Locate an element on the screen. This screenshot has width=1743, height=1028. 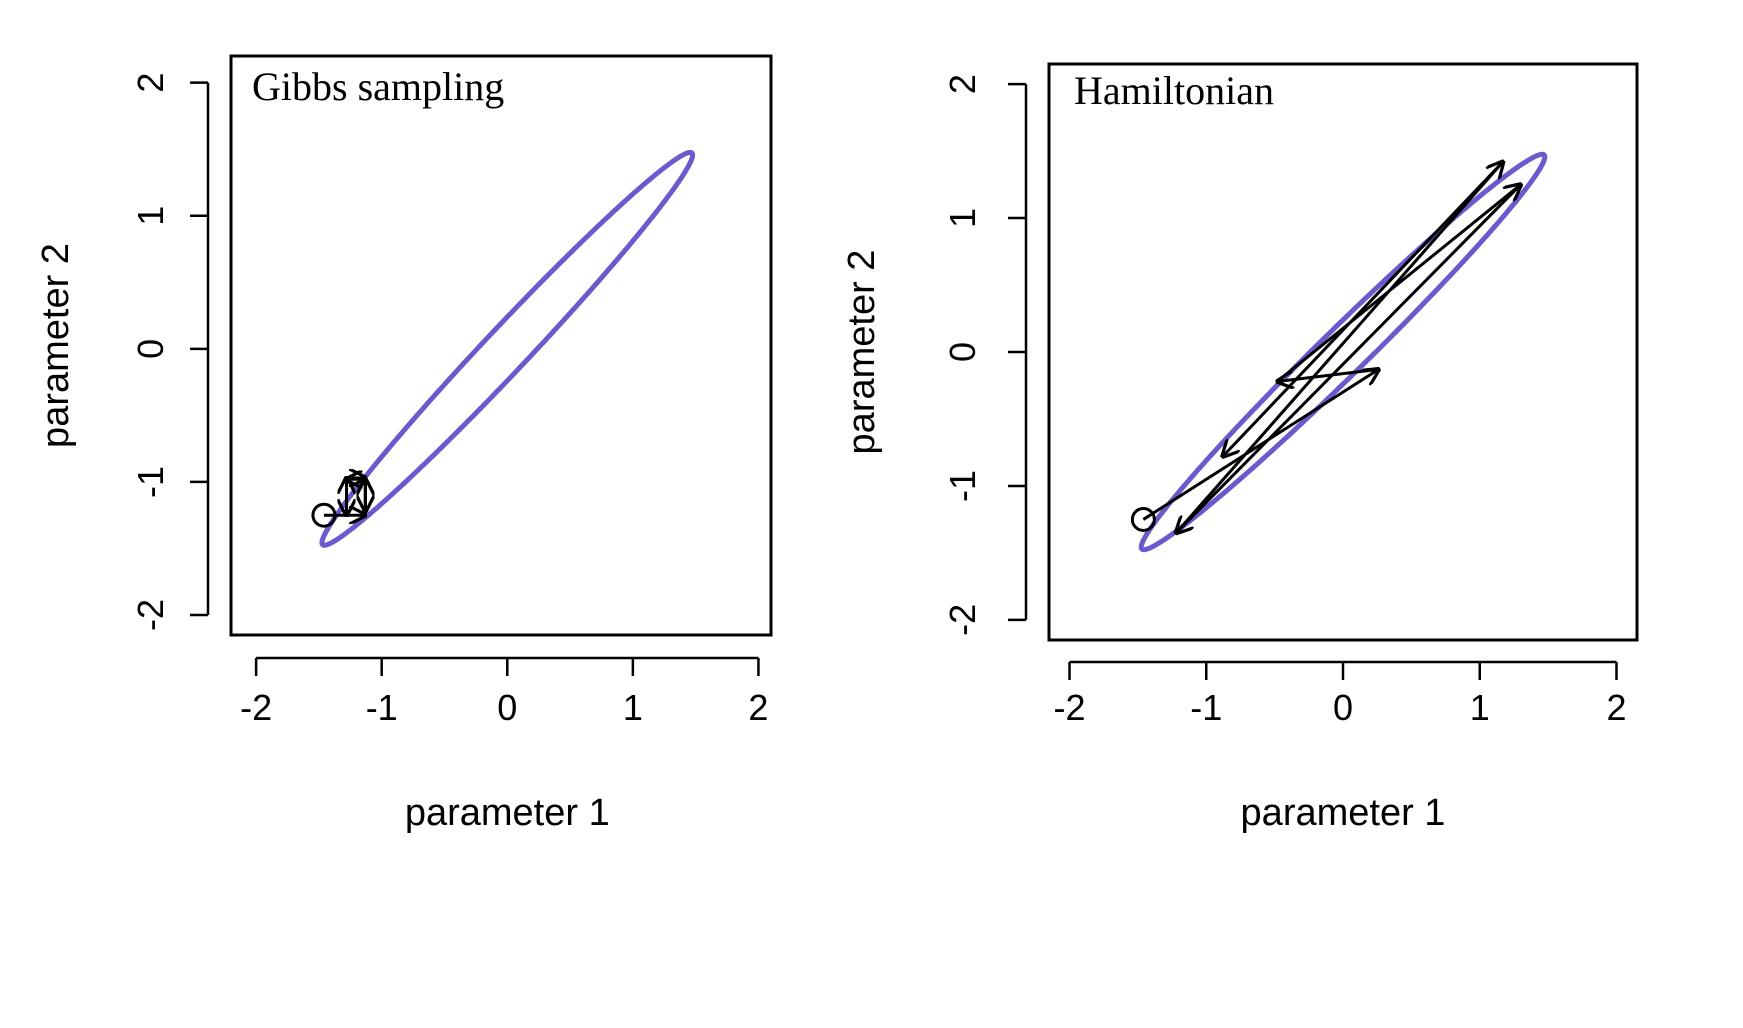
posterior-contour is located at coordinates (507, 348).